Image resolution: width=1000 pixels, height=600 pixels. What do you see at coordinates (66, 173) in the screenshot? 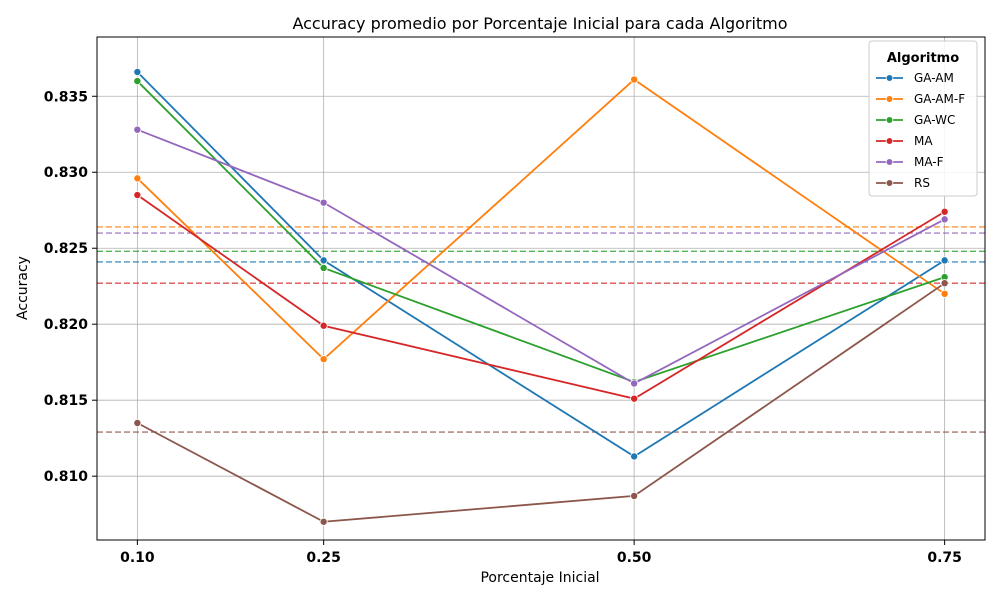
I see `y-tick-label: 0.830` at bounding box center [66, 173].